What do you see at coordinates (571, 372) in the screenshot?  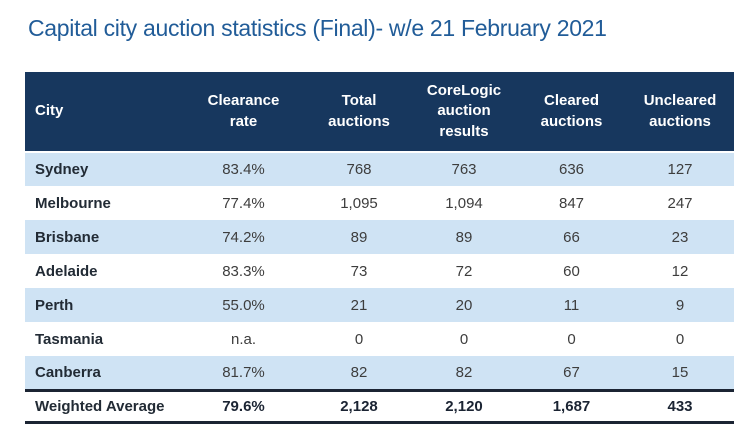 I see `cell-cleared-auctions: 67` at bounding box center [571, 372].